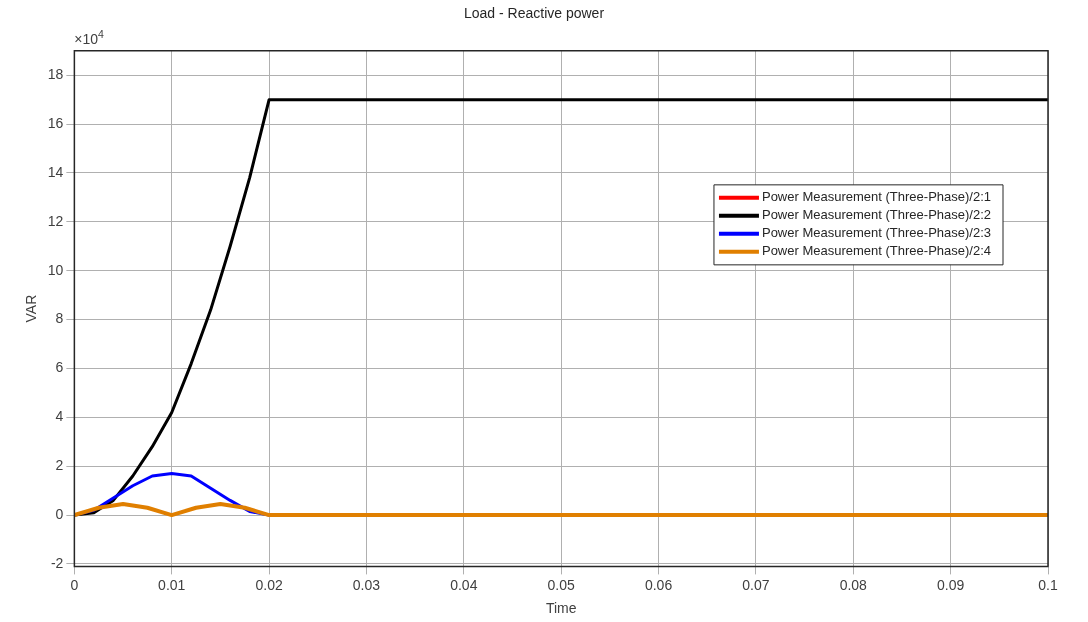  What do you see at coordinates (756, 584) in the screenshot?
I see `x-tick-label: 0.07` at bounding box center [756, 584].